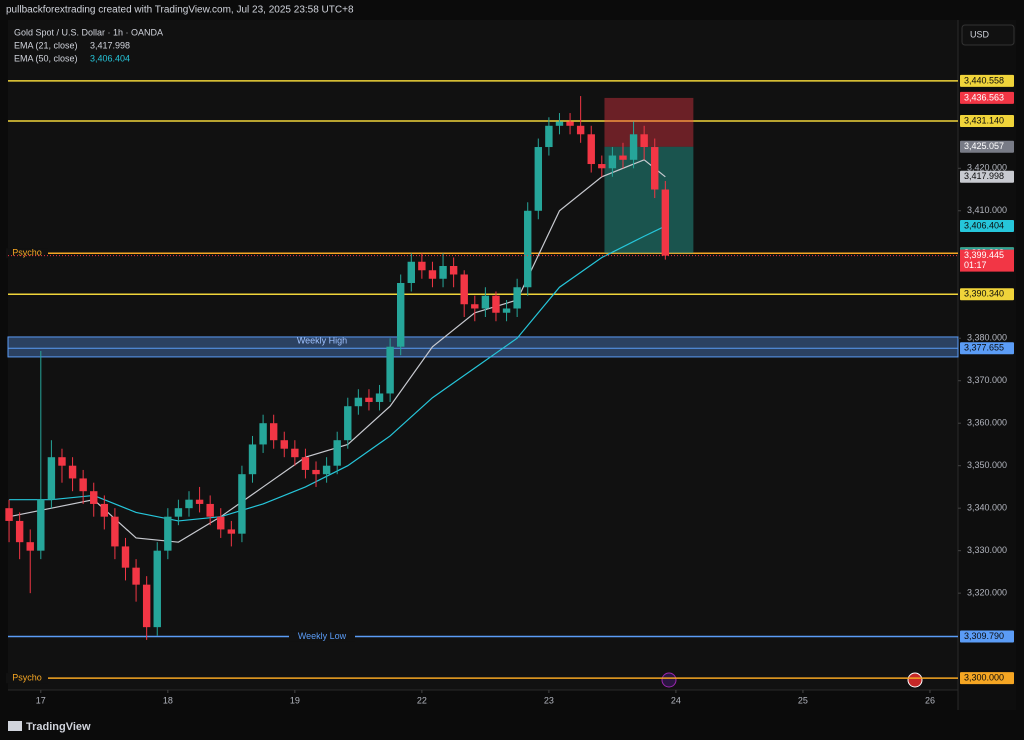  I want to click on y-tick-label: 3,360.000, so click(987, 423).